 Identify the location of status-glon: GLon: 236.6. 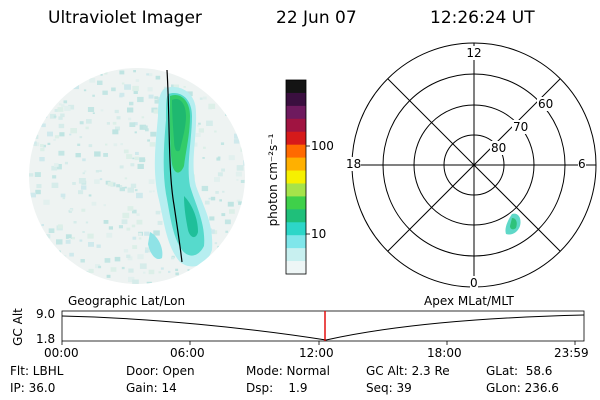
(522, 388).